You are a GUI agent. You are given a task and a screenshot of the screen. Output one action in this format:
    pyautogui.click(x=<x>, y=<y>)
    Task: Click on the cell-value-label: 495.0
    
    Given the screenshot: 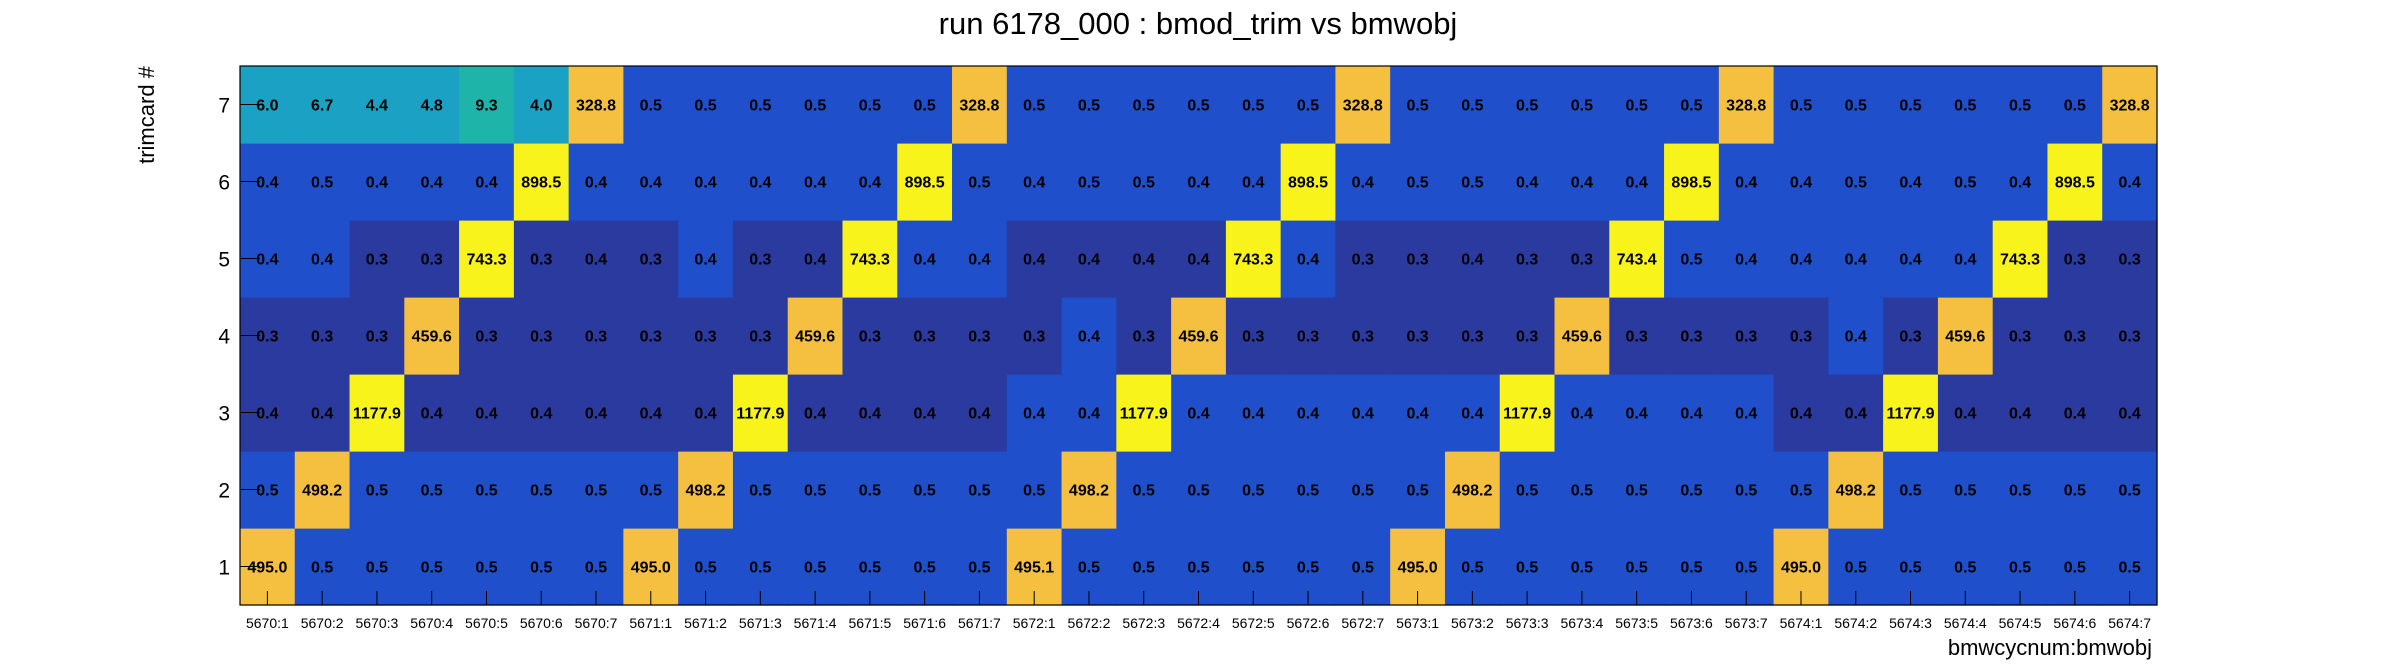 What is the action you would take?
    pyautogui.click(x=1801, y=568)
    